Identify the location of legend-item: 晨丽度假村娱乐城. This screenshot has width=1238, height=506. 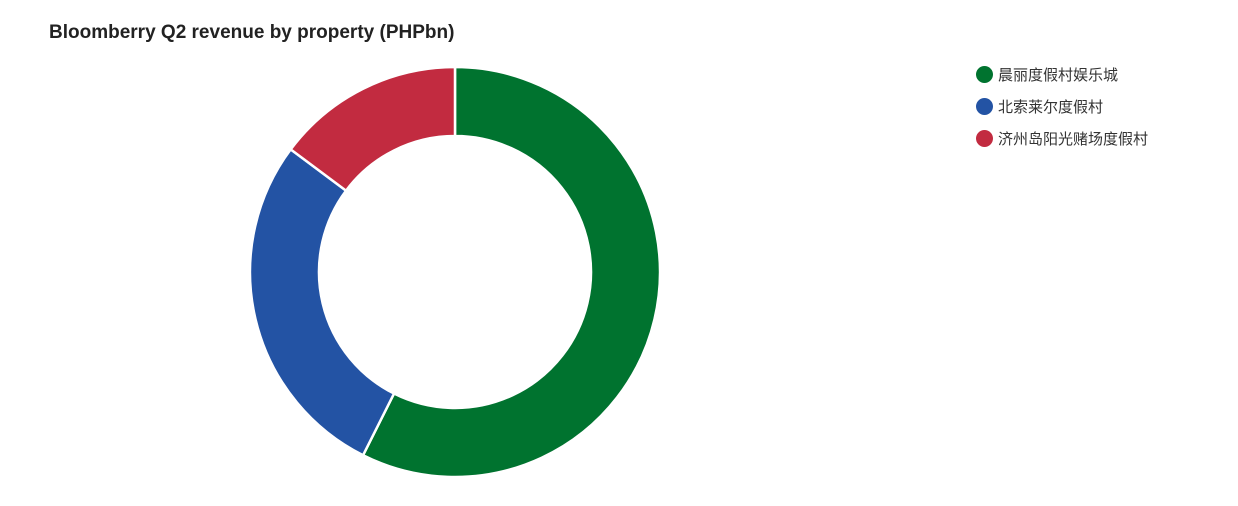
(1062, 74).